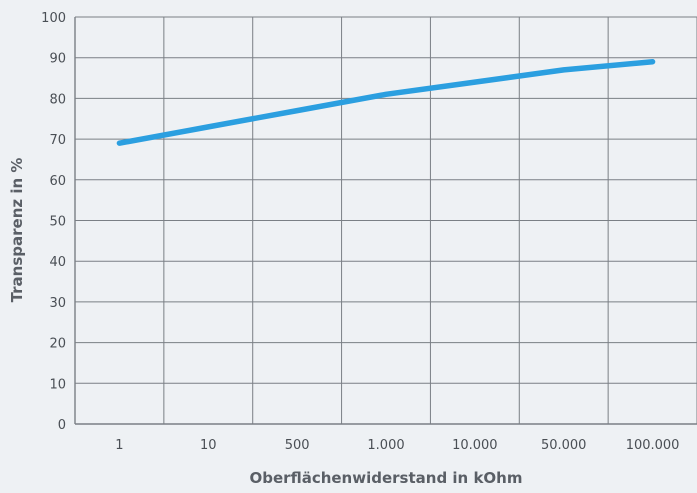 This screenshot has width=697, height=493. I want to click on y-tick-label: 80, so click(57, 99).